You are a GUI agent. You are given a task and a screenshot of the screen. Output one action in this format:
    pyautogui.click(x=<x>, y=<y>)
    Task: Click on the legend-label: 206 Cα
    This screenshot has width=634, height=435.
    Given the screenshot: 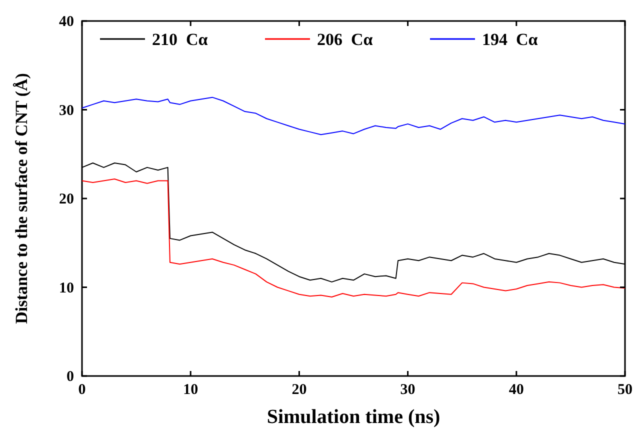 What is the action you would take?
    pyautogui.click(x=345, y=39)
    